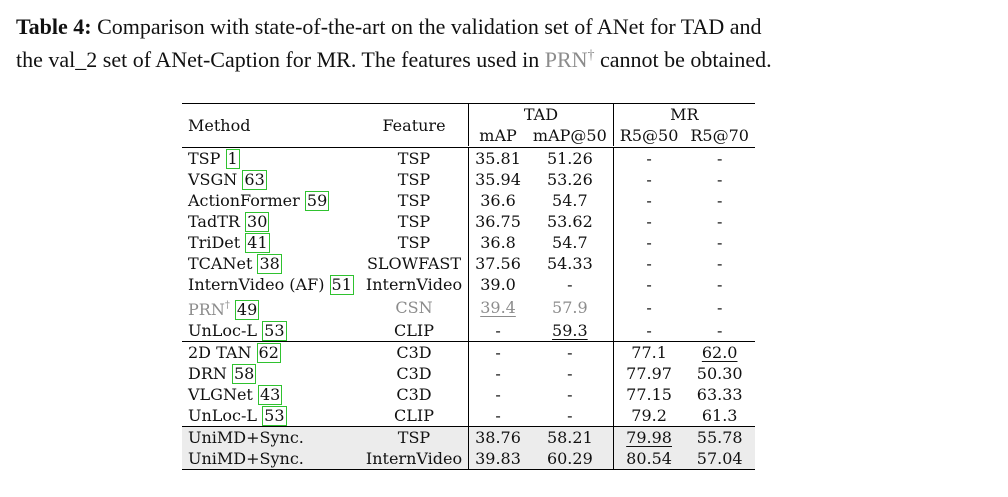 The width and height of the screenshot is (1008, 497). What do you see at coordinates (541, 114) in the screenshot?
I see `header-tad: TAD` at bounding box center [541, 114].